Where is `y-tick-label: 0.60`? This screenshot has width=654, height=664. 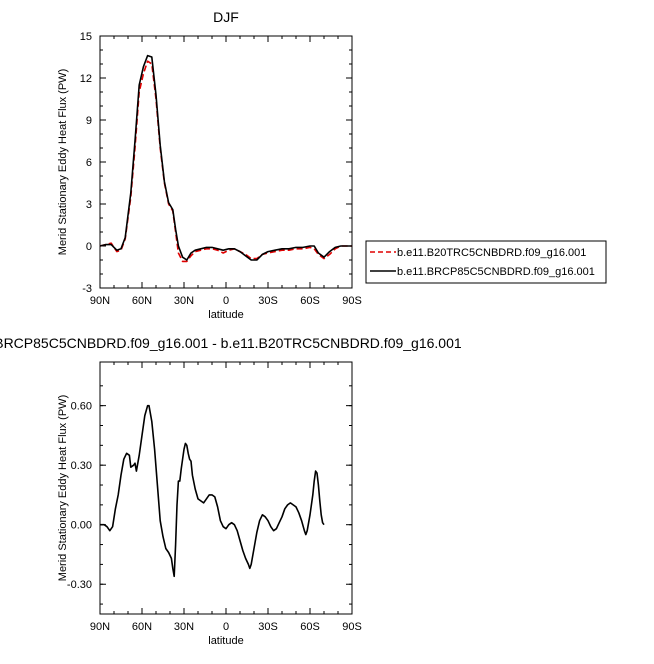
y-tick-label: 0.60 is located at coordinates (81, 407).